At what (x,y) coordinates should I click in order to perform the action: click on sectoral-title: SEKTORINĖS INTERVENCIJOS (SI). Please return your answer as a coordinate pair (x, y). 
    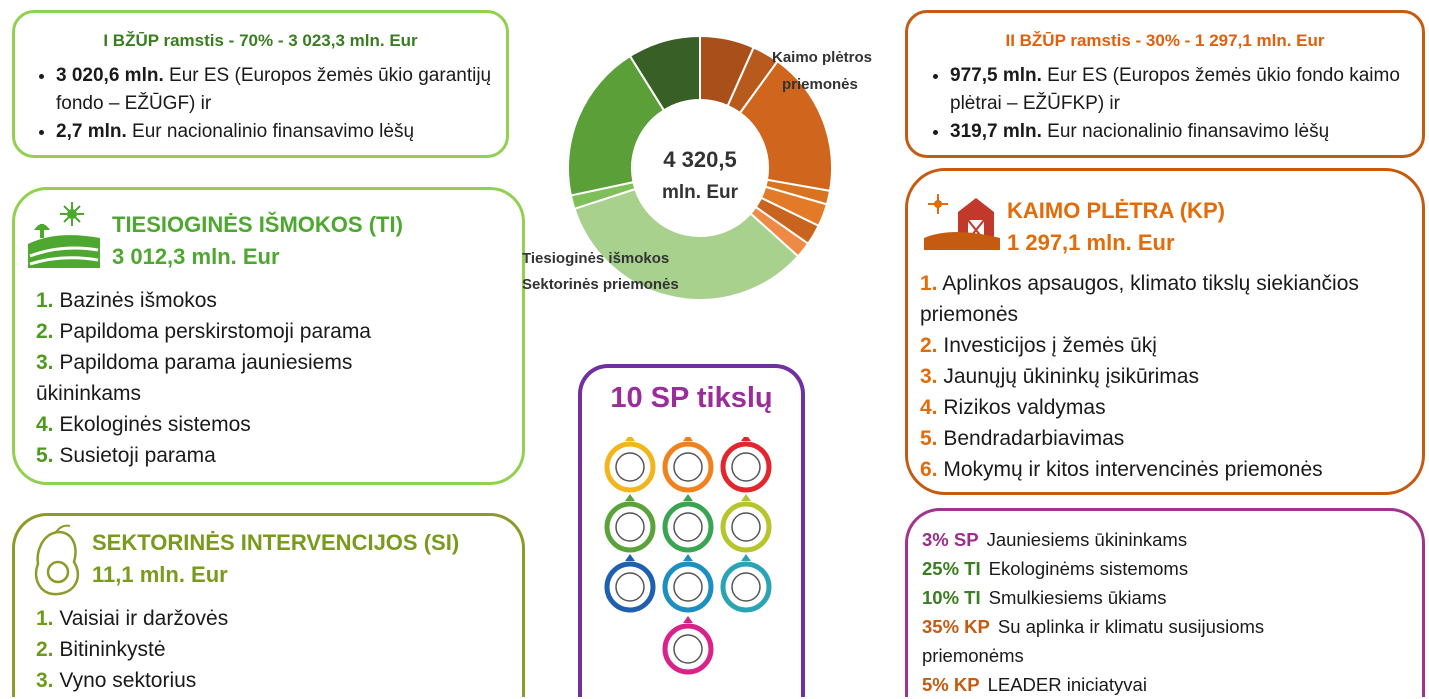
    Looking at the image, I should click on (276, 542).